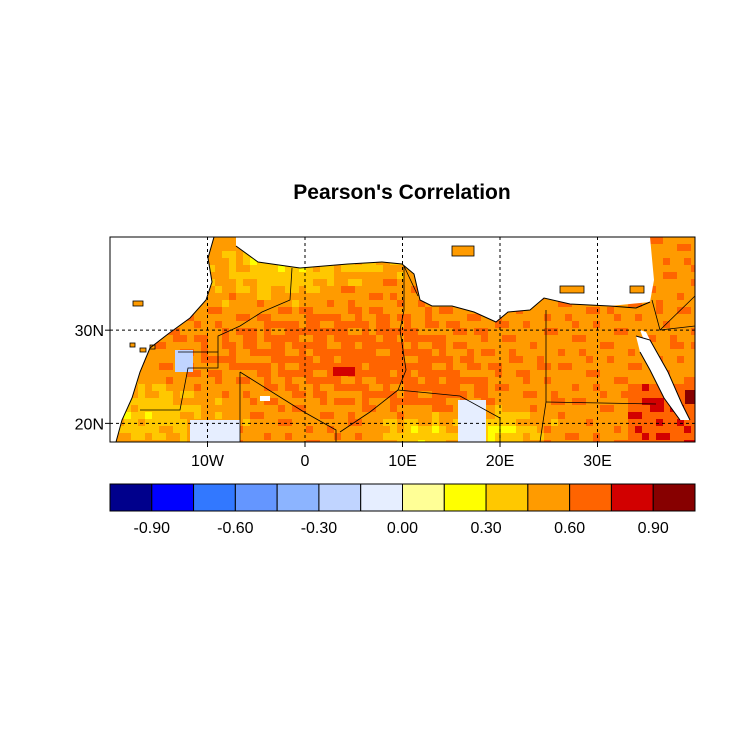 The height and width of the screenshot is (730, 730). What do you see at coordinates (486, 528) in the screenshot?
I see `colorbar-label: 0.30` at bounding box center [486, 528].